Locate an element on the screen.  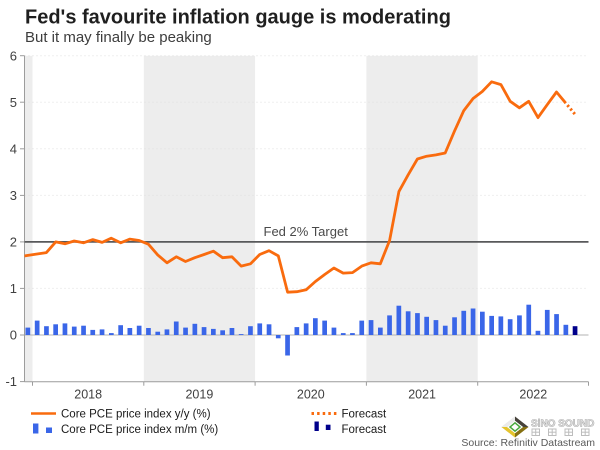
svg-text: But it may finally be peaking is located at coordinates (118, 37).